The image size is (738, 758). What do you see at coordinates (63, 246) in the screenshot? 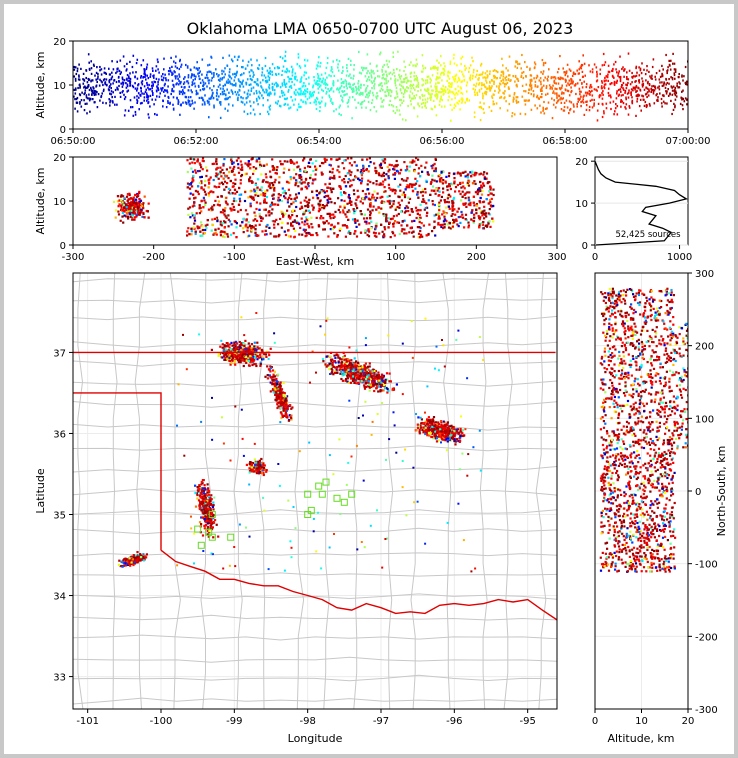
I see `ew-y-tick-label-0: 0` at bounding box center [63, 246].